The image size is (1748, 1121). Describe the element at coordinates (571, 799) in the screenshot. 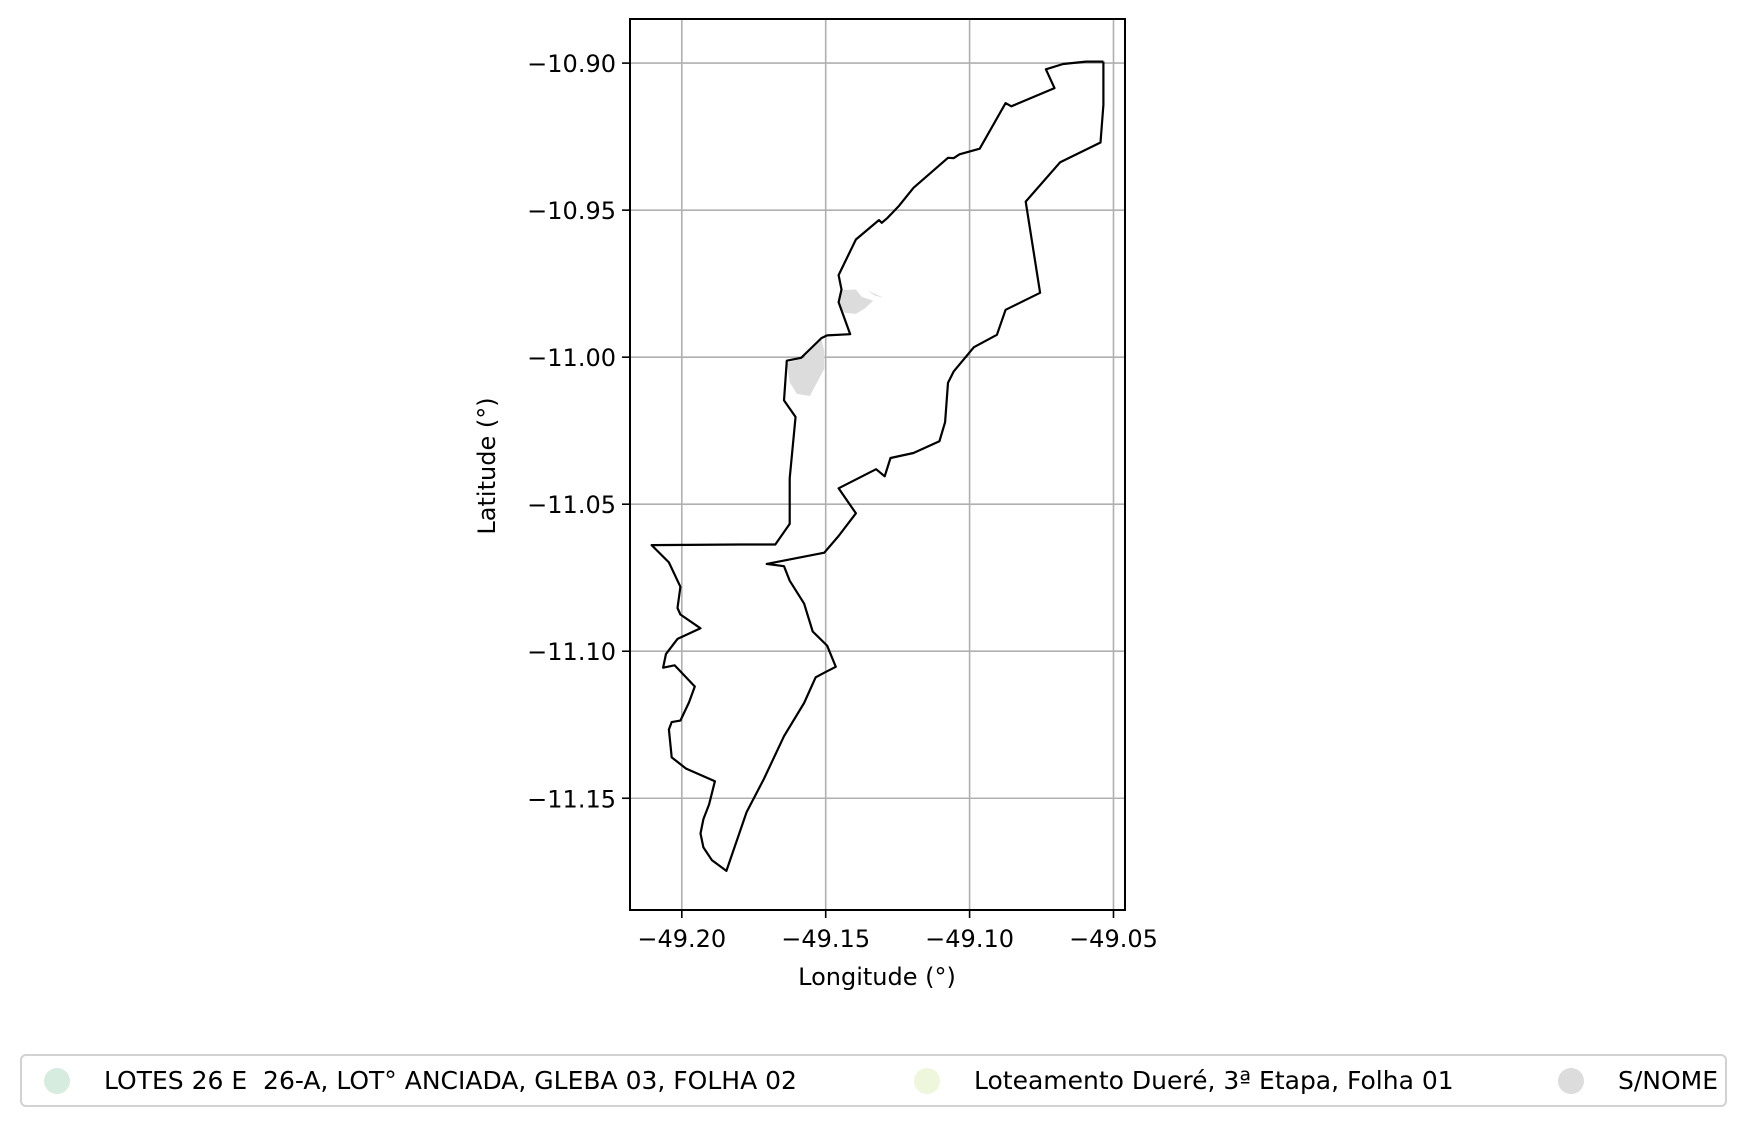

I see `y-tick-label: −11.15` at that location.